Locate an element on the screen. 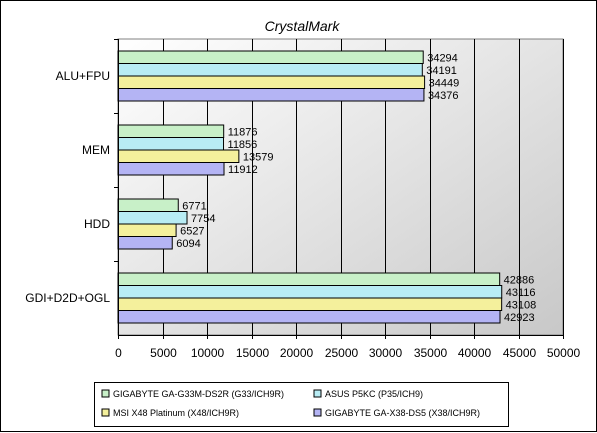 The height and width of the screenshot is (433, 597). x-tick-label: 40000 is located at coordinates (475, 353).